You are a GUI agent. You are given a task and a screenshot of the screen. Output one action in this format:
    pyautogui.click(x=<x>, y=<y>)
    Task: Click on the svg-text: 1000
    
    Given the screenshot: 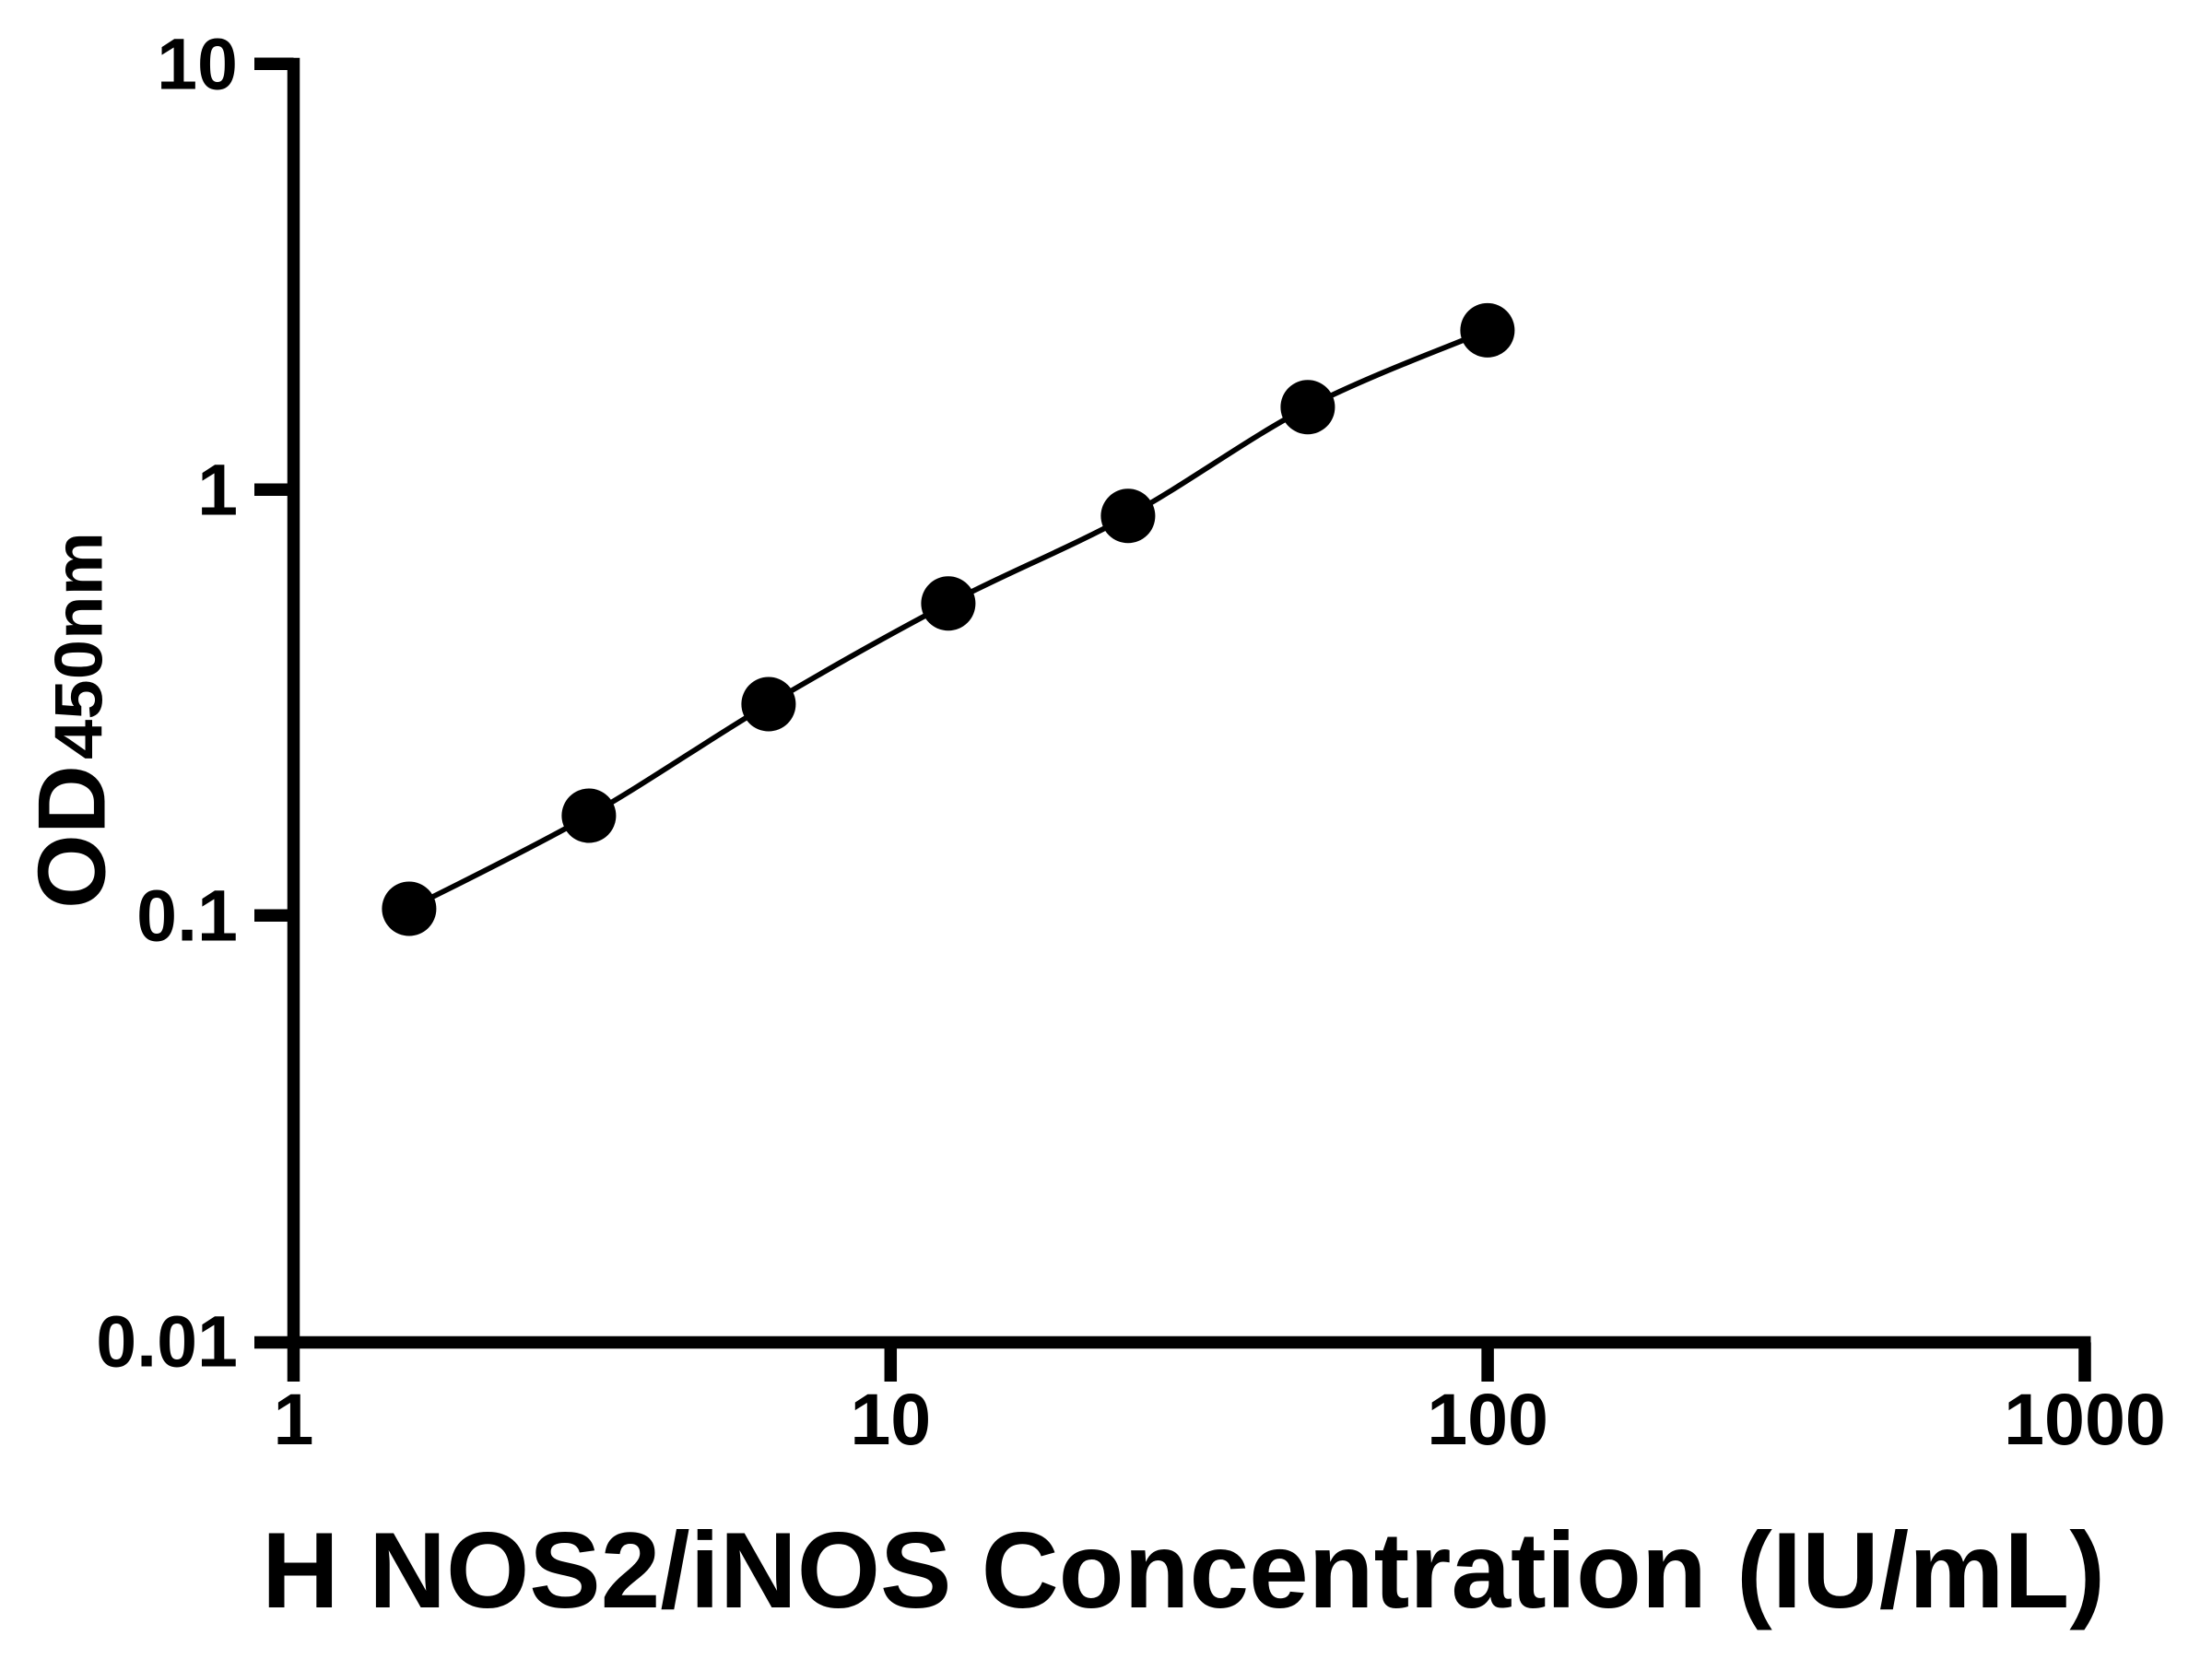 What is the action you would take?
    pyautogui.click(x=2085, y=1419)
    